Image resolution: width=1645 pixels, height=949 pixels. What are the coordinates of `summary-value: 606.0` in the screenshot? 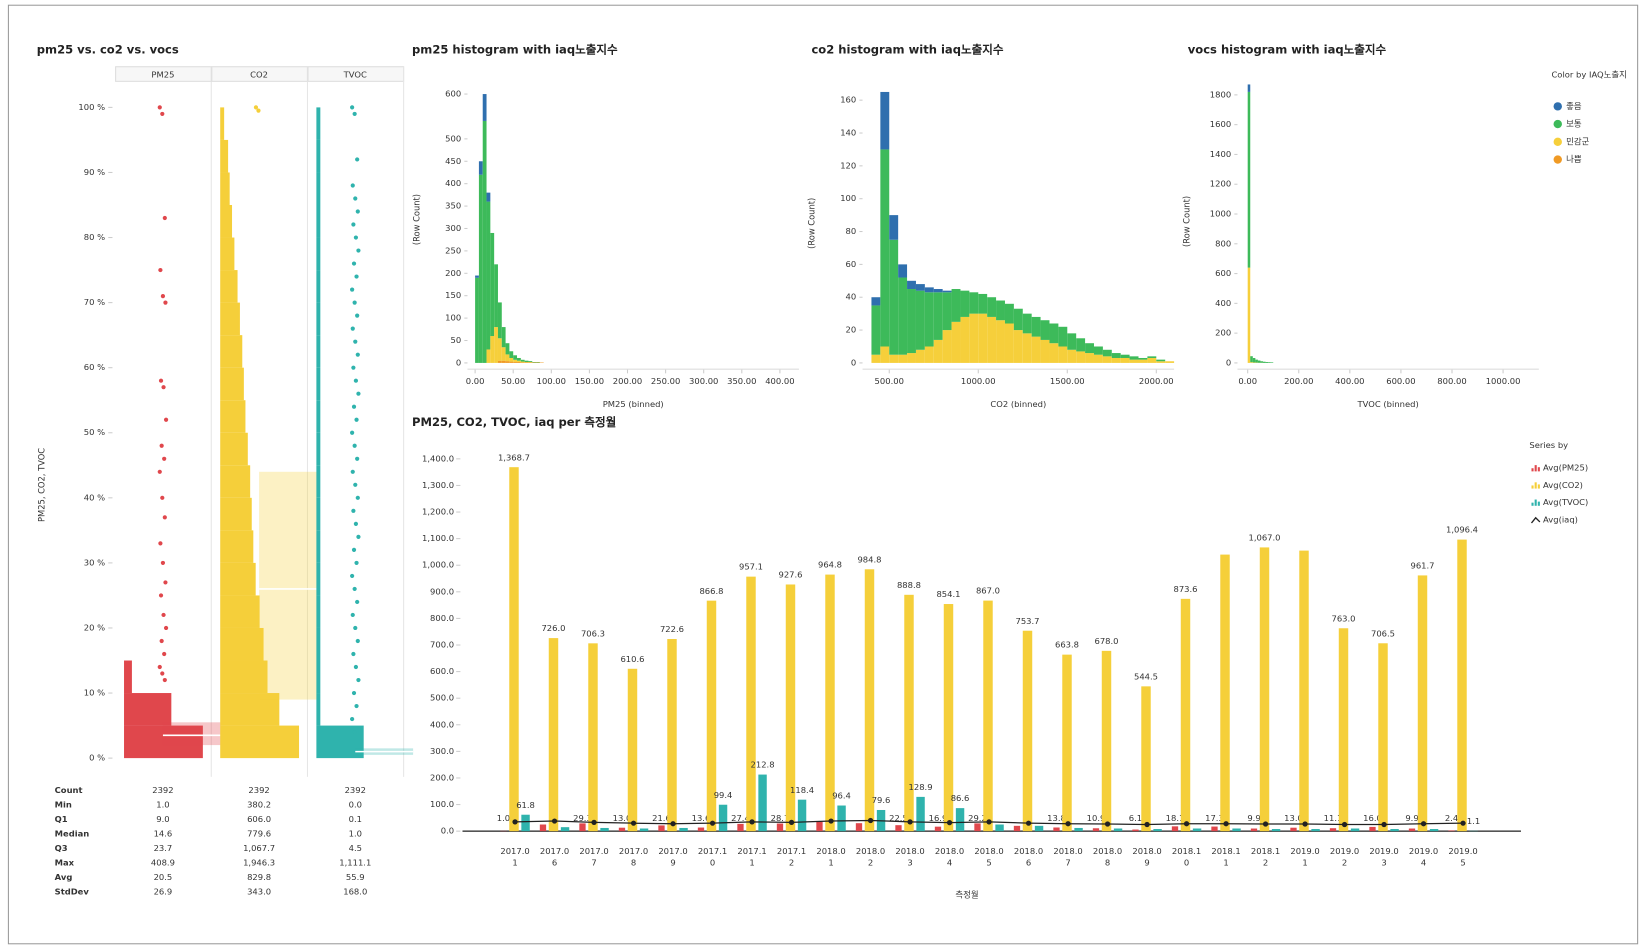 It's located at (259, 819).